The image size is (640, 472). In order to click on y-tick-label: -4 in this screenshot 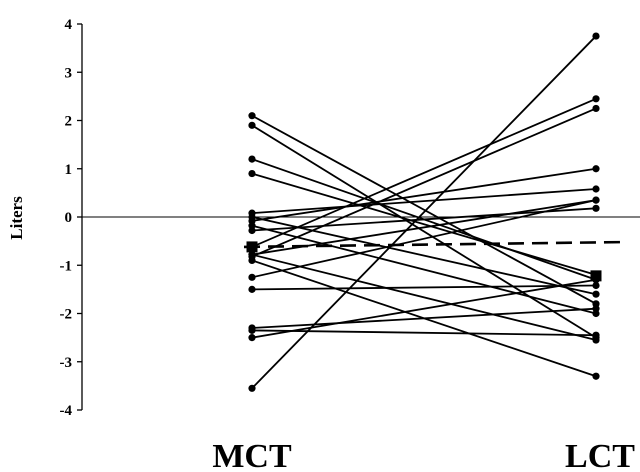, I will do `click(66, 411)`.